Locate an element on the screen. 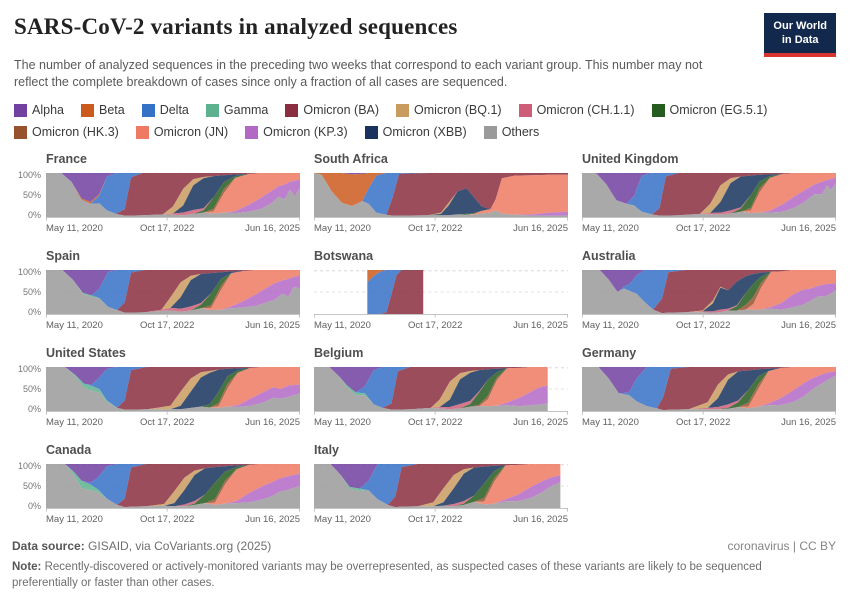 Image resolution: width=850 pixels, height=600 pixels. legend-label: Delta is located at coordinates (174, 110).